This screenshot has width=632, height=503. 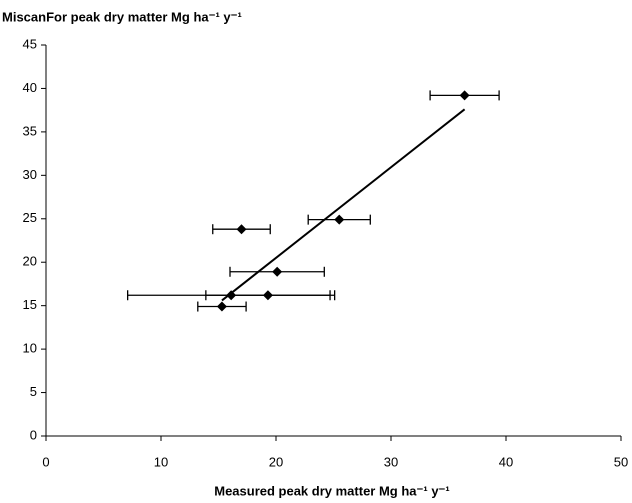 I want to click on x-tick-label: 10, so click(x=161, y=461).